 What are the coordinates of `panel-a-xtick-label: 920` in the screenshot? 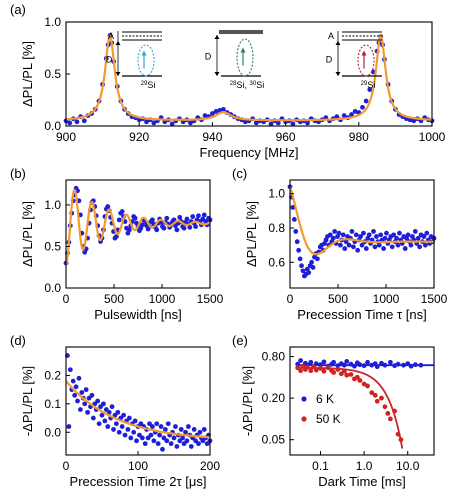 It's located at (139, 137).